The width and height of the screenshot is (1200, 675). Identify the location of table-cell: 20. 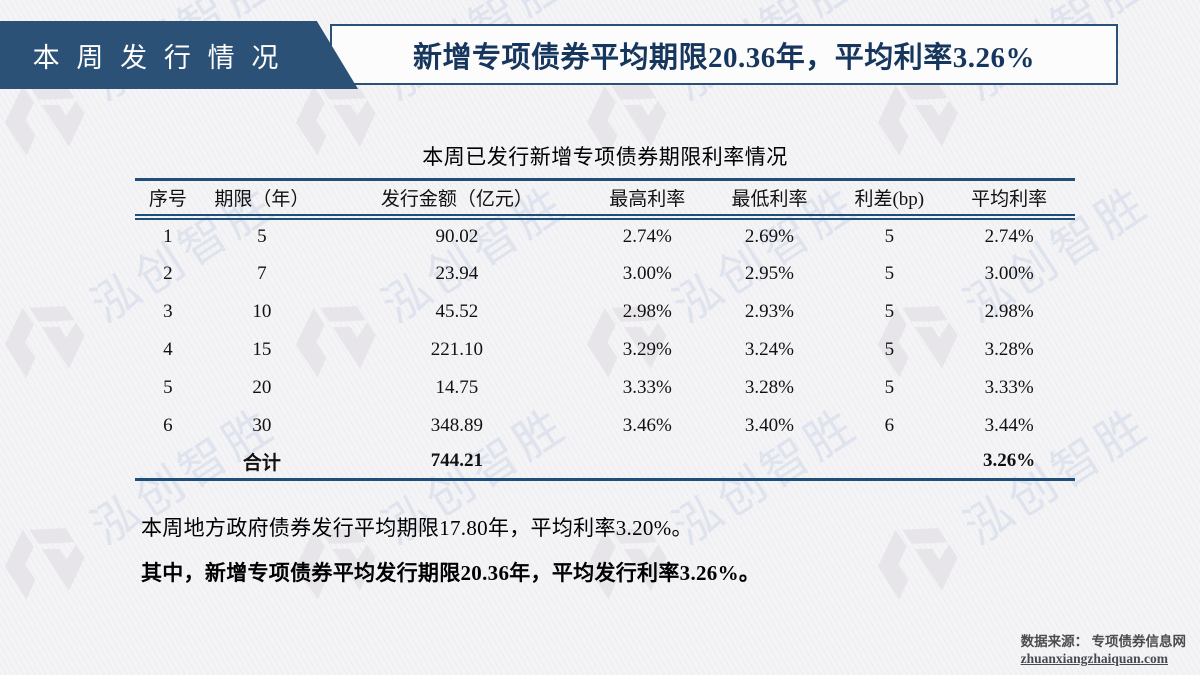
(262, 387).